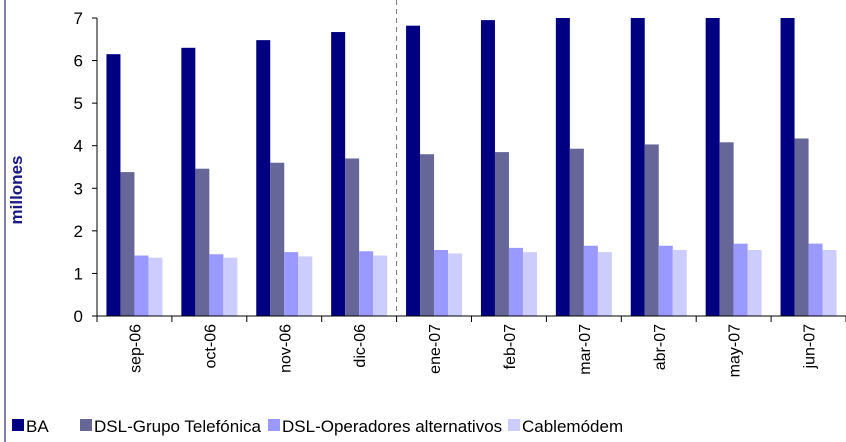  What do you see at coordinates (285, 348) in the screenshot?
I see `x-tick-label: nov-06` at bounding box center [285, 348].